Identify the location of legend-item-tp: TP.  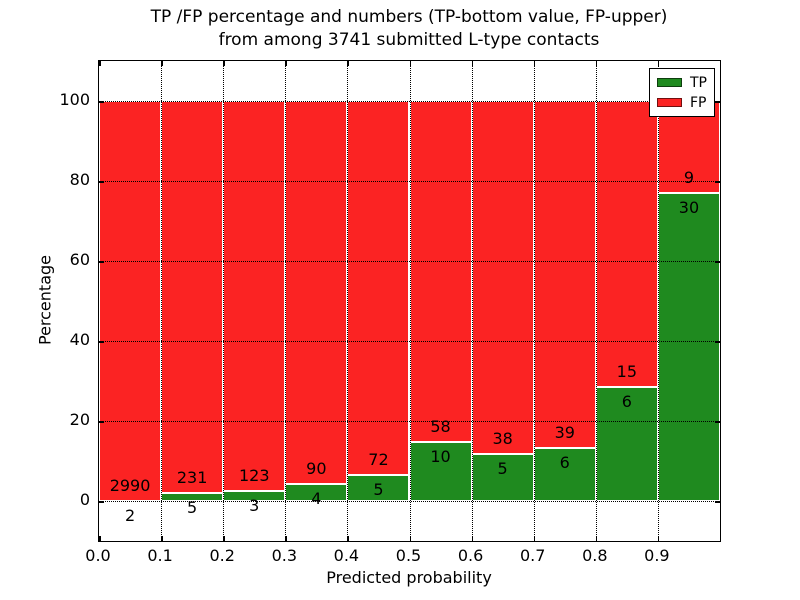
(682, 82).